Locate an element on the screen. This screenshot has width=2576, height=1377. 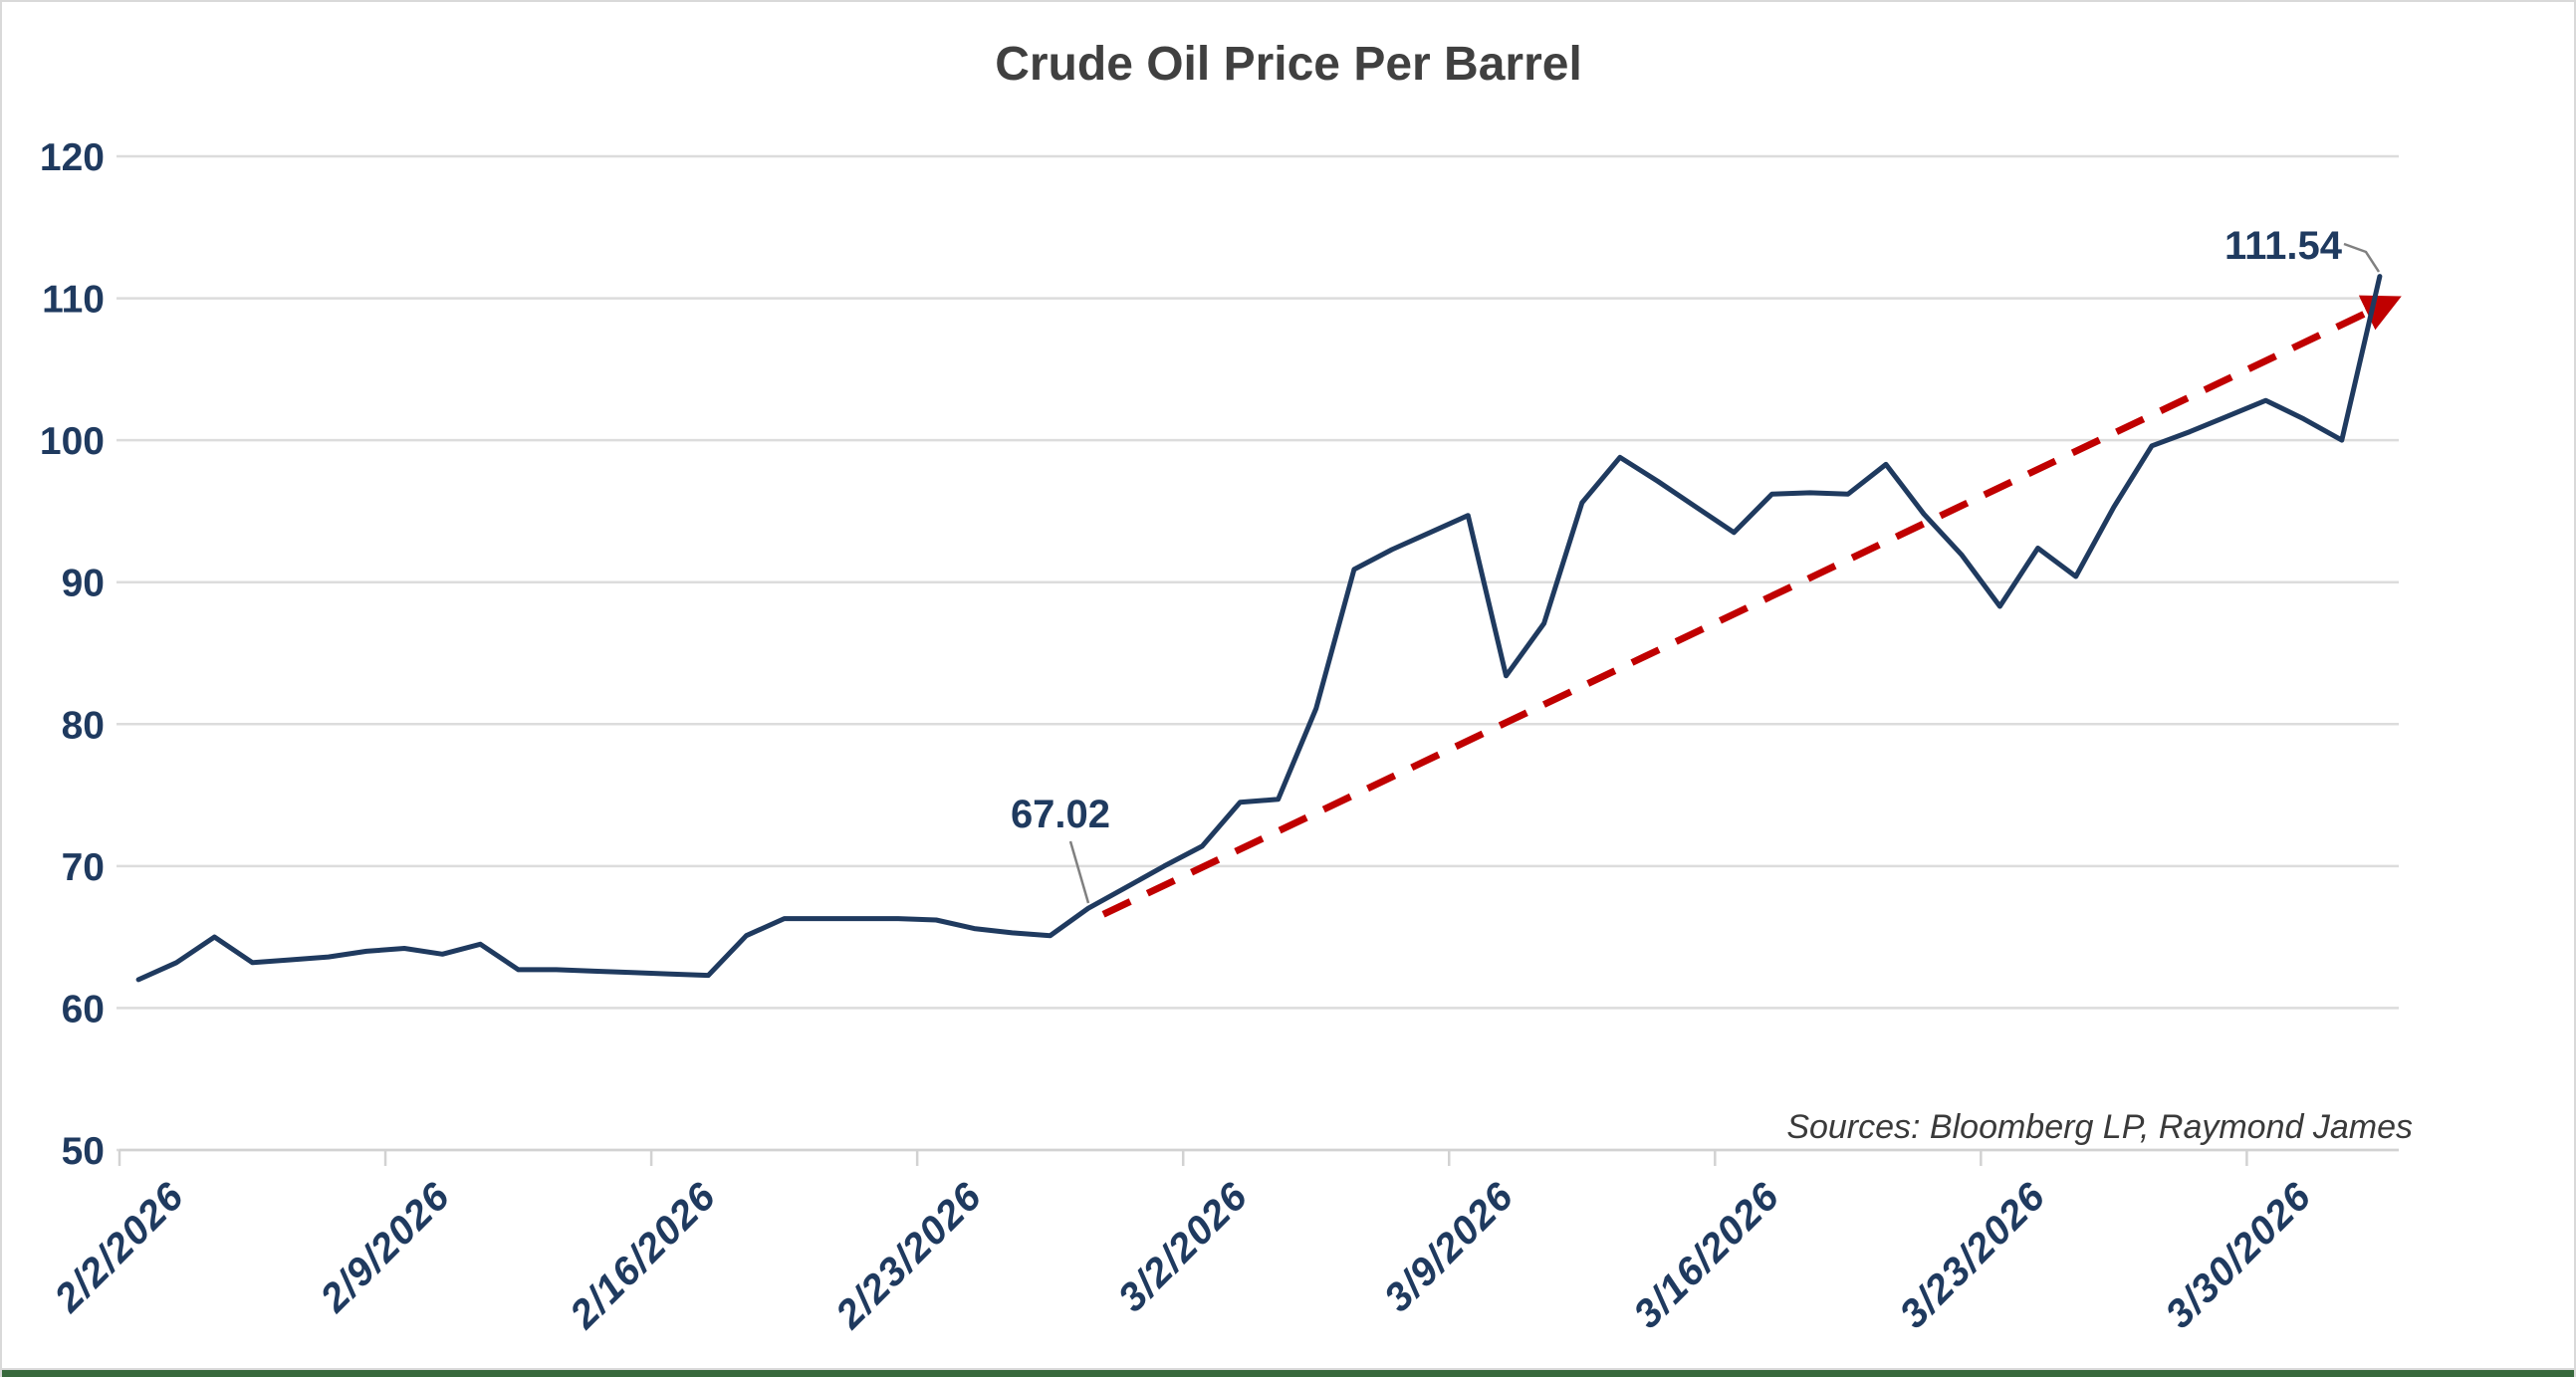
y-axis-label-80: 80 is located at coordinates (83, 725).